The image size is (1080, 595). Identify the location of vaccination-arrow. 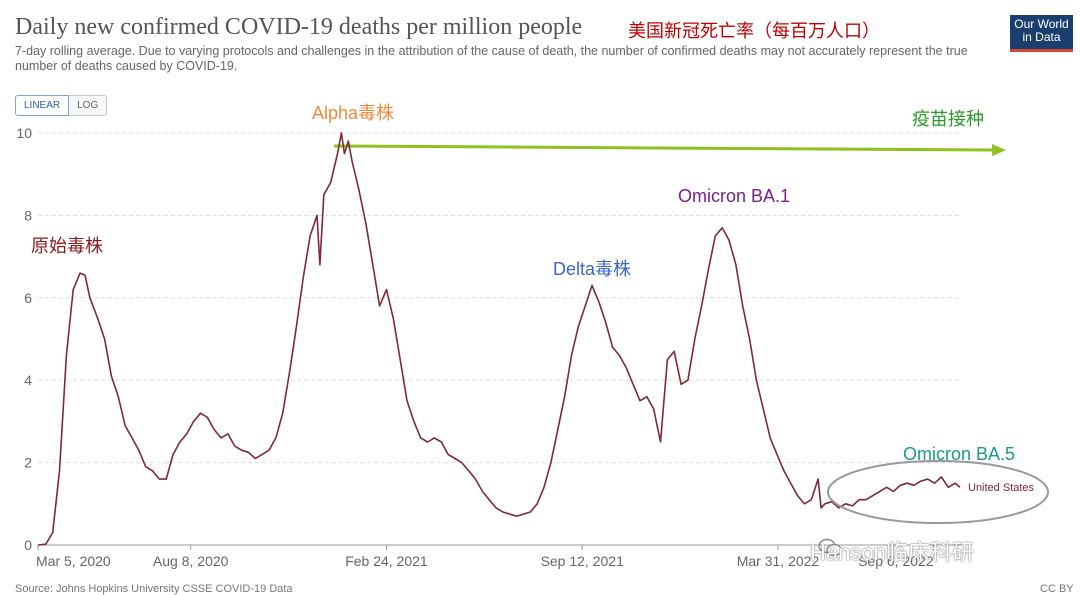
(669, 149).